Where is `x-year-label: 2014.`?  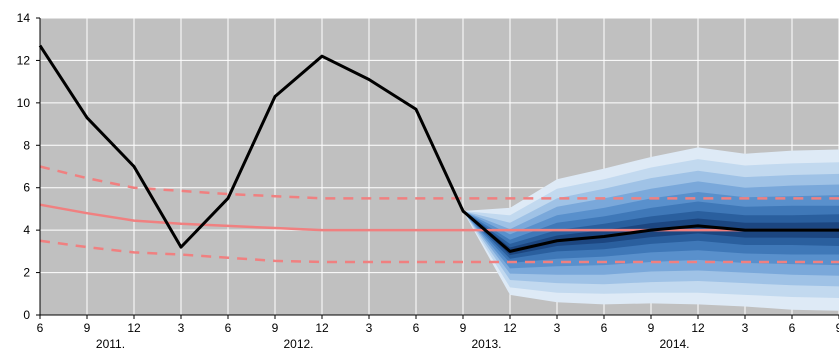
x-year-label: 2014. is located at coordinates (674, 344).